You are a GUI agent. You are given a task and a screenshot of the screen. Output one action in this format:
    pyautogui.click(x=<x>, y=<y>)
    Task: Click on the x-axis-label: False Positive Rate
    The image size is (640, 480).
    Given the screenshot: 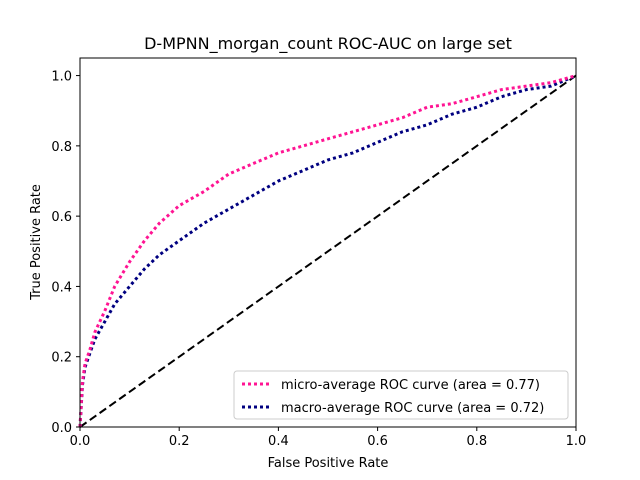 What is the action you would take?
    pyautogui.click(x=328, y=463)
    